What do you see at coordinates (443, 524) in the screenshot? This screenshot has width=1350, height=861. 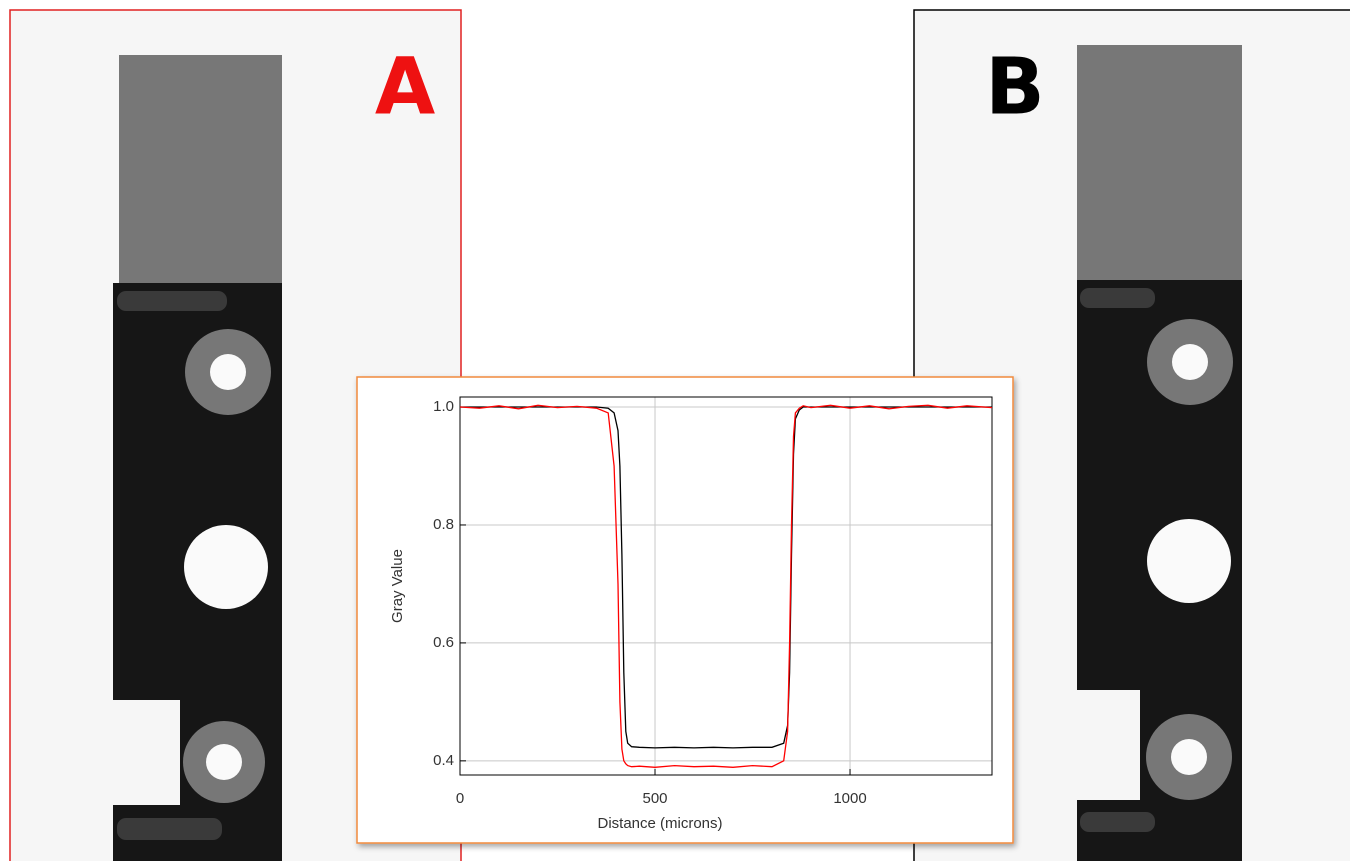 I see `y-tick-label: 0.8` at bounding box center [443, 524].